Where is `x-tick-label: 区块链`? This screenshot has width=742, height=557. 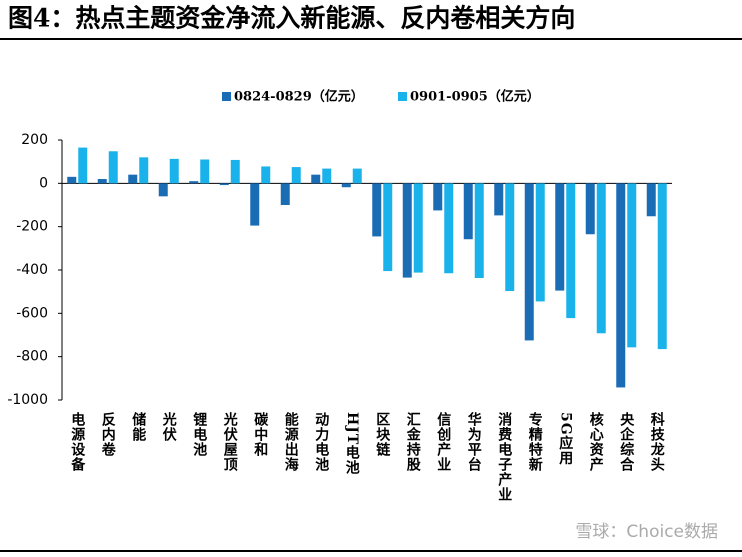
x-tick-label: 区块链 is located at coordinates (382, 434).